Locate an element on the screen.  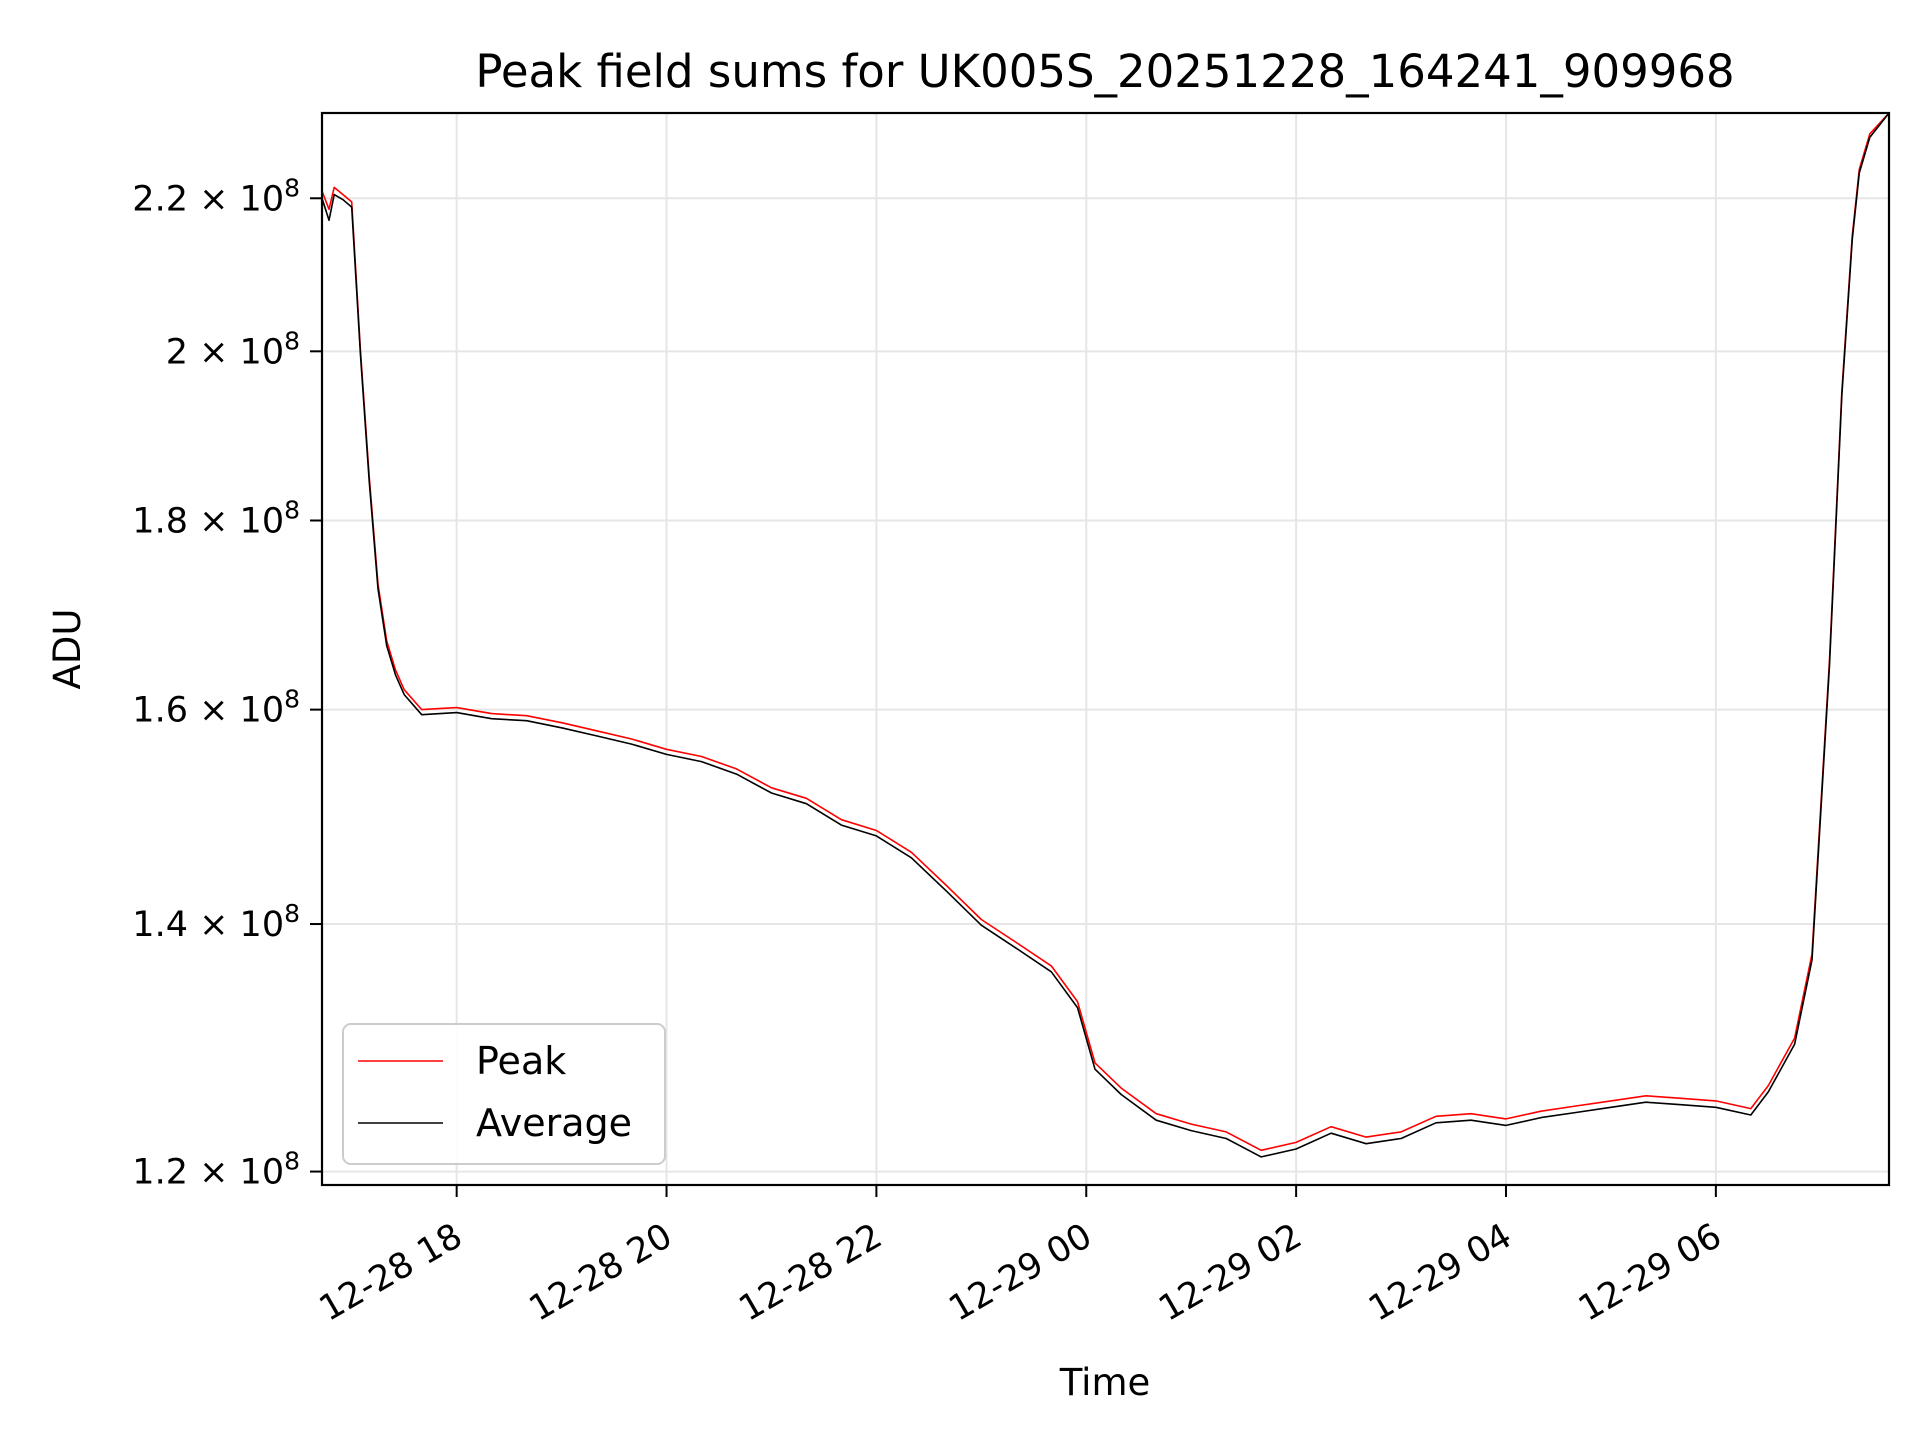
y-tick-label: 1.2 × 10⁸ is located at coordinates (216, 1170).